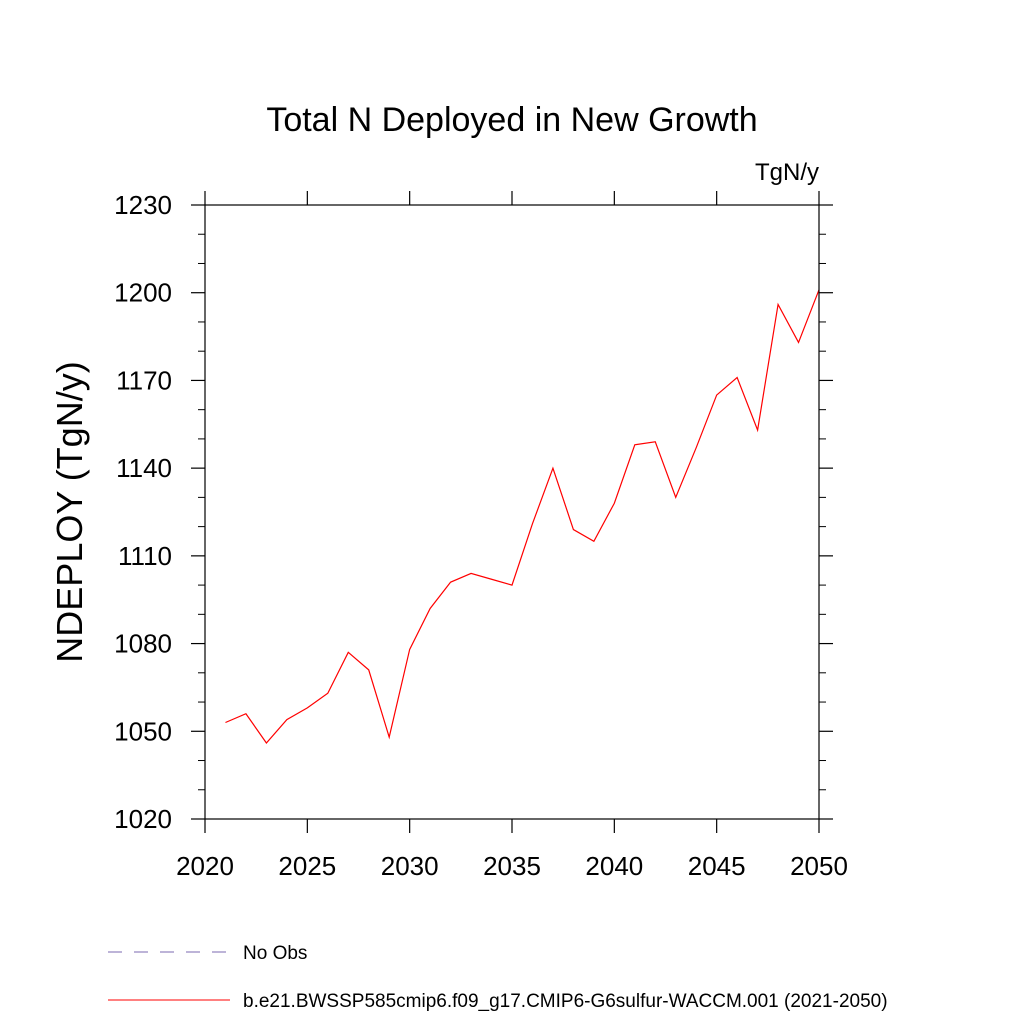  What do you see at coordinates (143, 644) in the screenshot?
I see `y-tick-label: 1080` at bounding box center [143, 644].